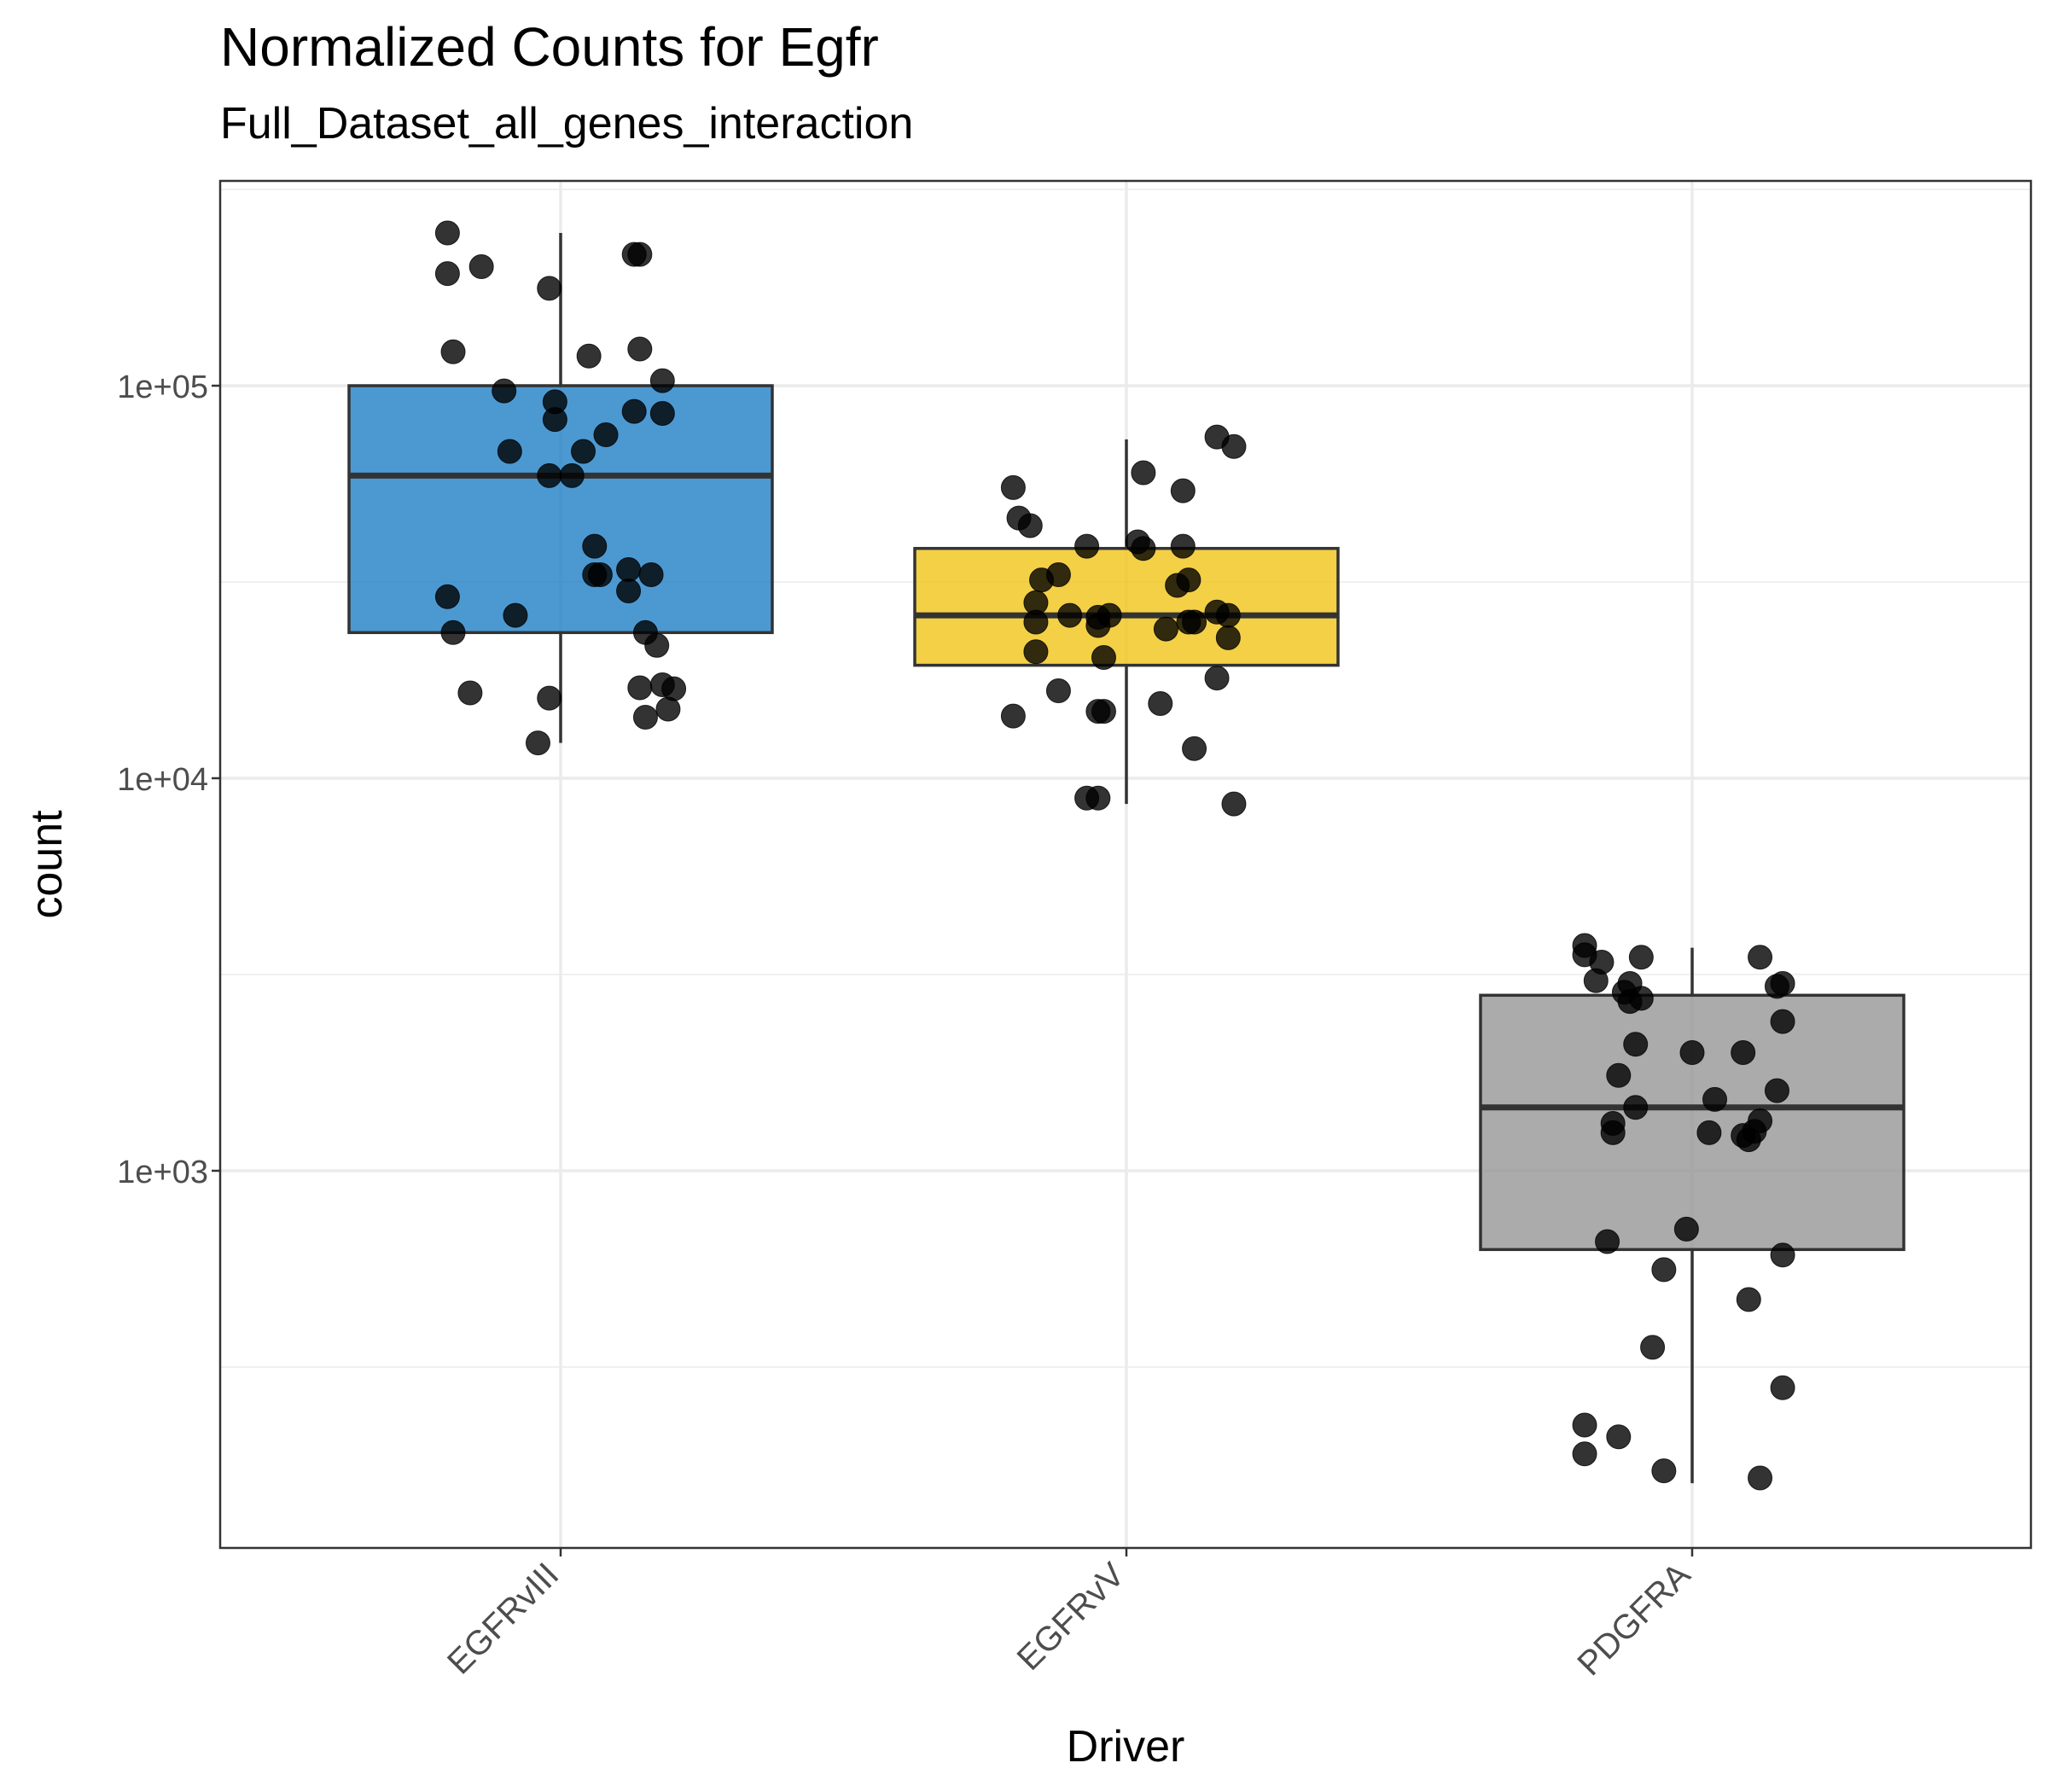 The image size is (2048, 1792). Describe the element at coordinates (47, 864) in the screenshot. I see `y-axis-title: count` at that location.